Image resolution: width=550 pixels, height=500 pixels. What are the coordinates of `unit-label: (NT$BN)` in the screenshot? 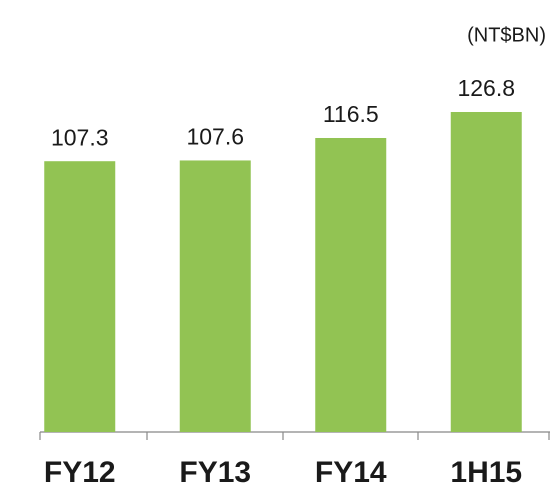 It's located at (506, 35).